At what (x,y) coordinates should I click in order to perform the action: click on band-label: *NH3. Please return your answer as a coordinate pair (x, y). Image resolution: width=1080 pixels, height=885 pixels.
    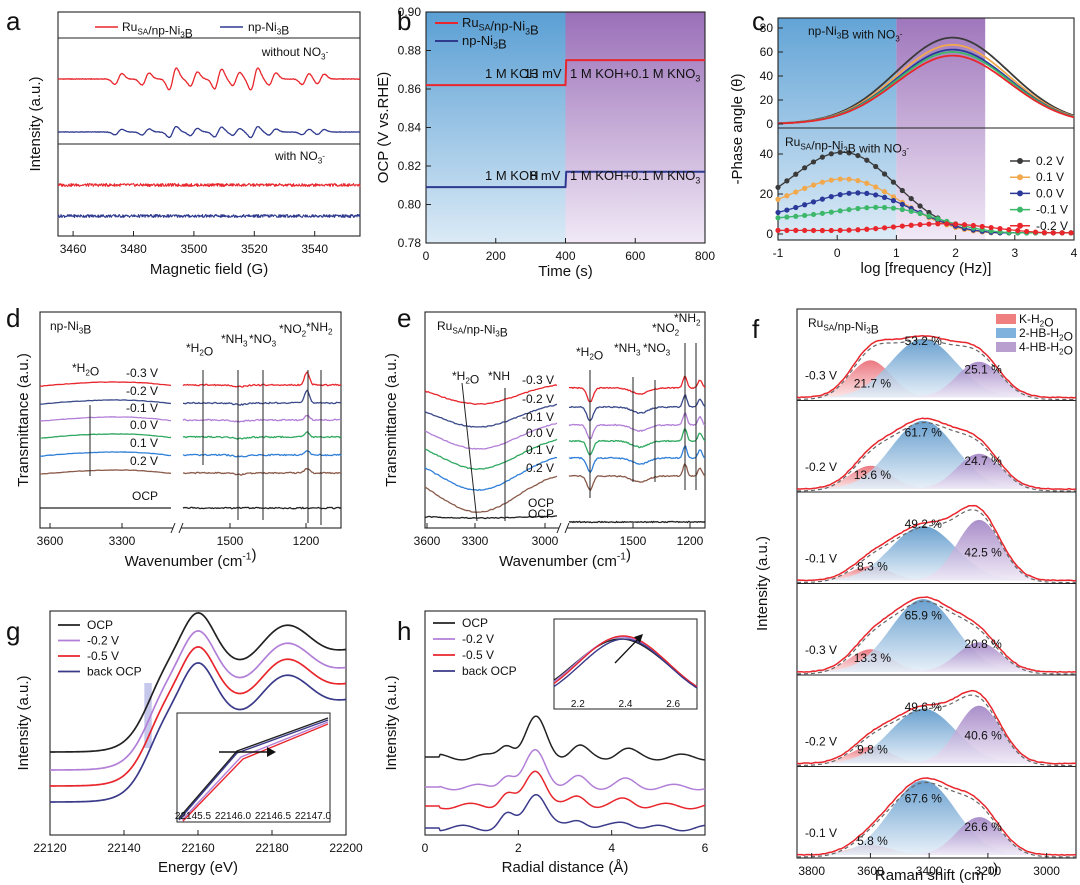
    Looking at the image, I should click on (627, 349).